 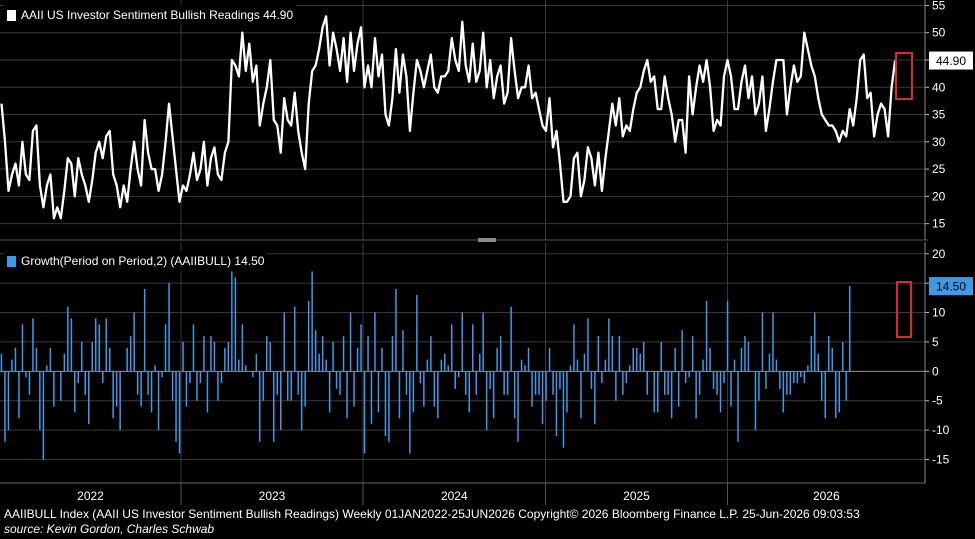 I want to click on panel-resize-handle, so click(x=487, y=240).